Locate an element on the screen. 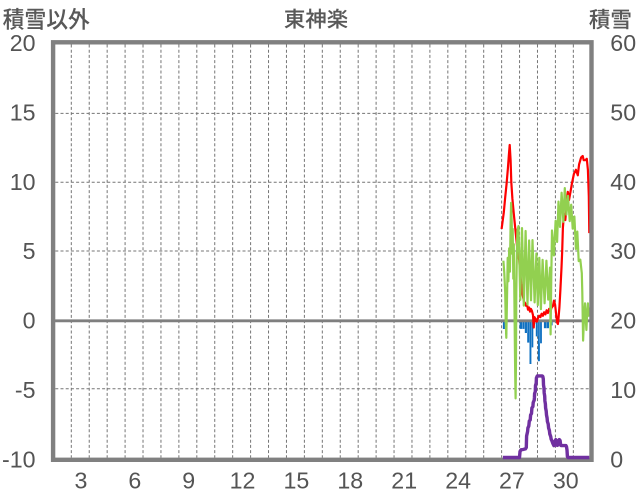 This screenshot has width=636, height=501. svg-text: 24 is located at coordinates (458, 481).